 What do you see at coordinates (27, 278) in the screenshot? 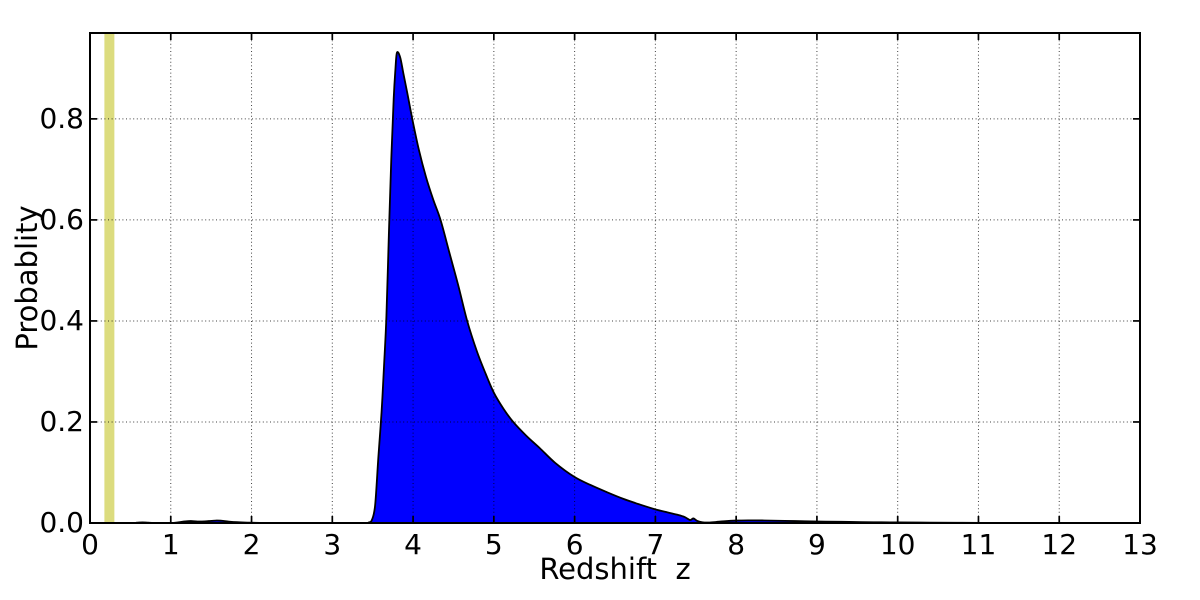
I see `y-axis-title: Probablity` at bounding box center [27, 278].